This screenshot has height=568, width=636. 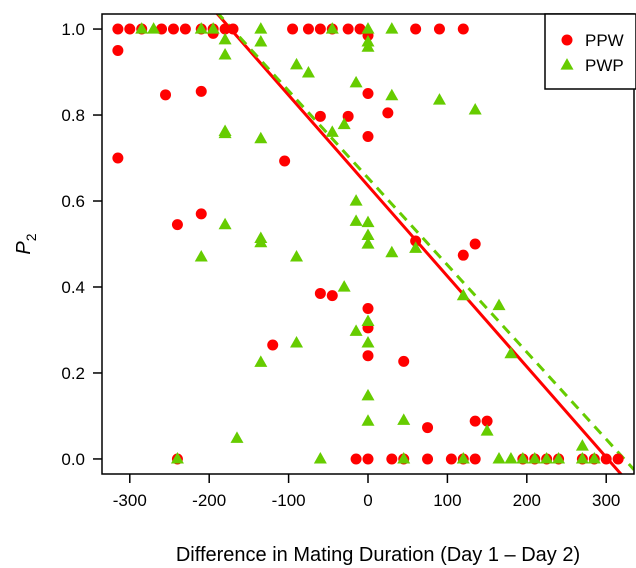 I want to click on legend: PPW PWP, so click(x=590, y=51).